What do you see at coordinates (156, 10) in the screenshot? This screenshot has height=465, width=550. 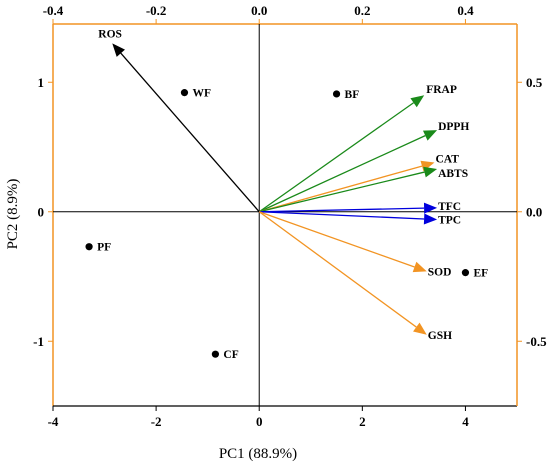 I see `top-tick-label: -0.2` at bounding box center [156, 10].